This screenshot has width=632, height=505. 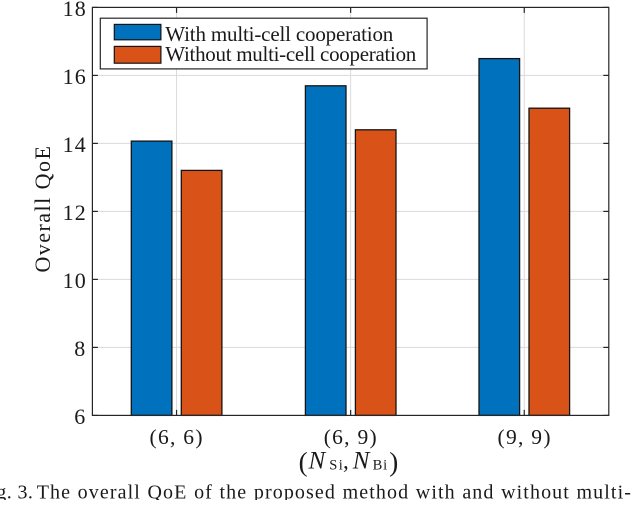 What do you see at coordinates (336, 466) in the screenshot?
I see `svg-text: Si` at bounding box center [336, 466].